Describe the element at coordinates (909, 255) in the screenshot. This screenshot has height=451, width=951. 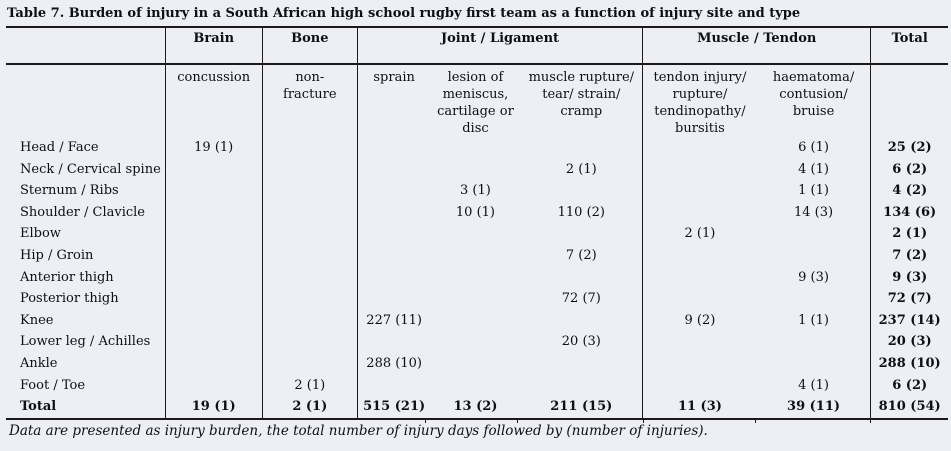
I see `cell-total: 7 (2)` at that location.